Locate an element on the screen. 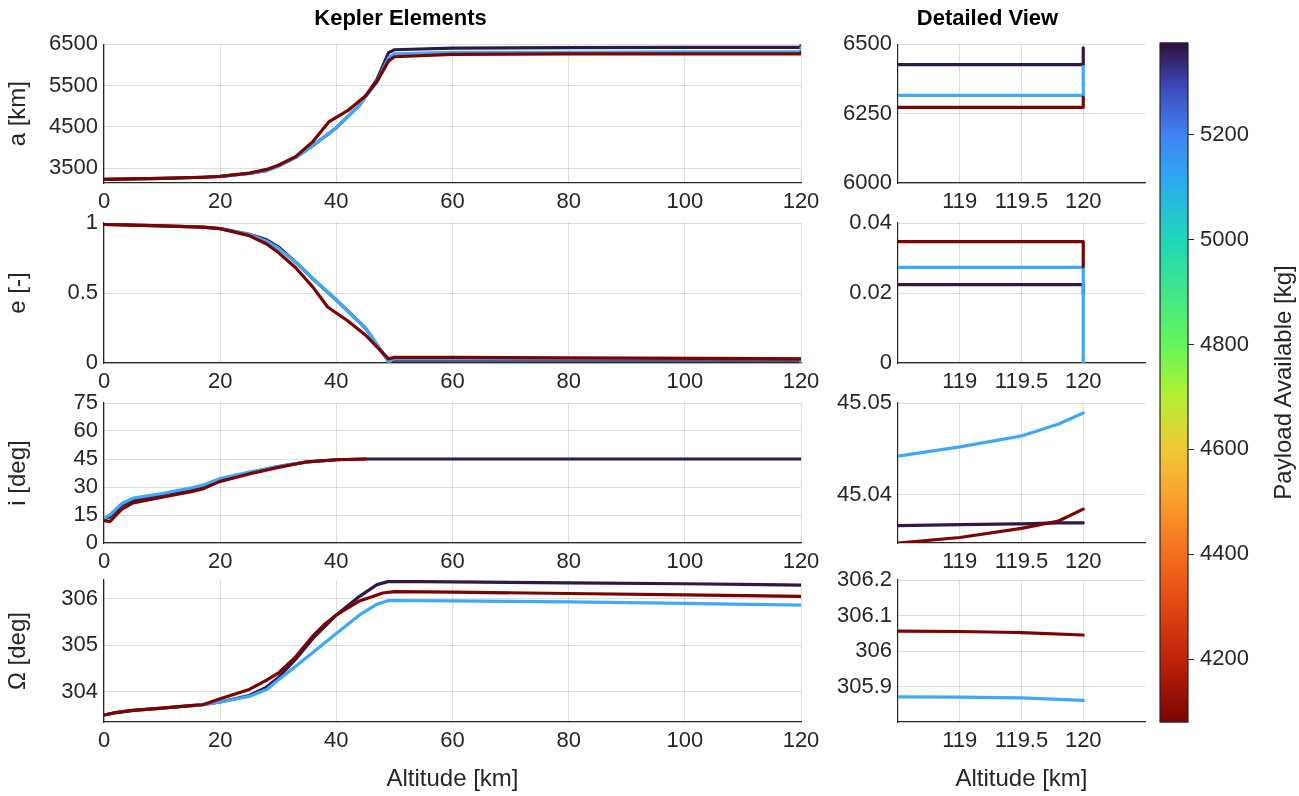 Image resolution: width=1299 pixels, height=796 pixels. y-tick-label: 6000 is located at coordinates (867, 182).